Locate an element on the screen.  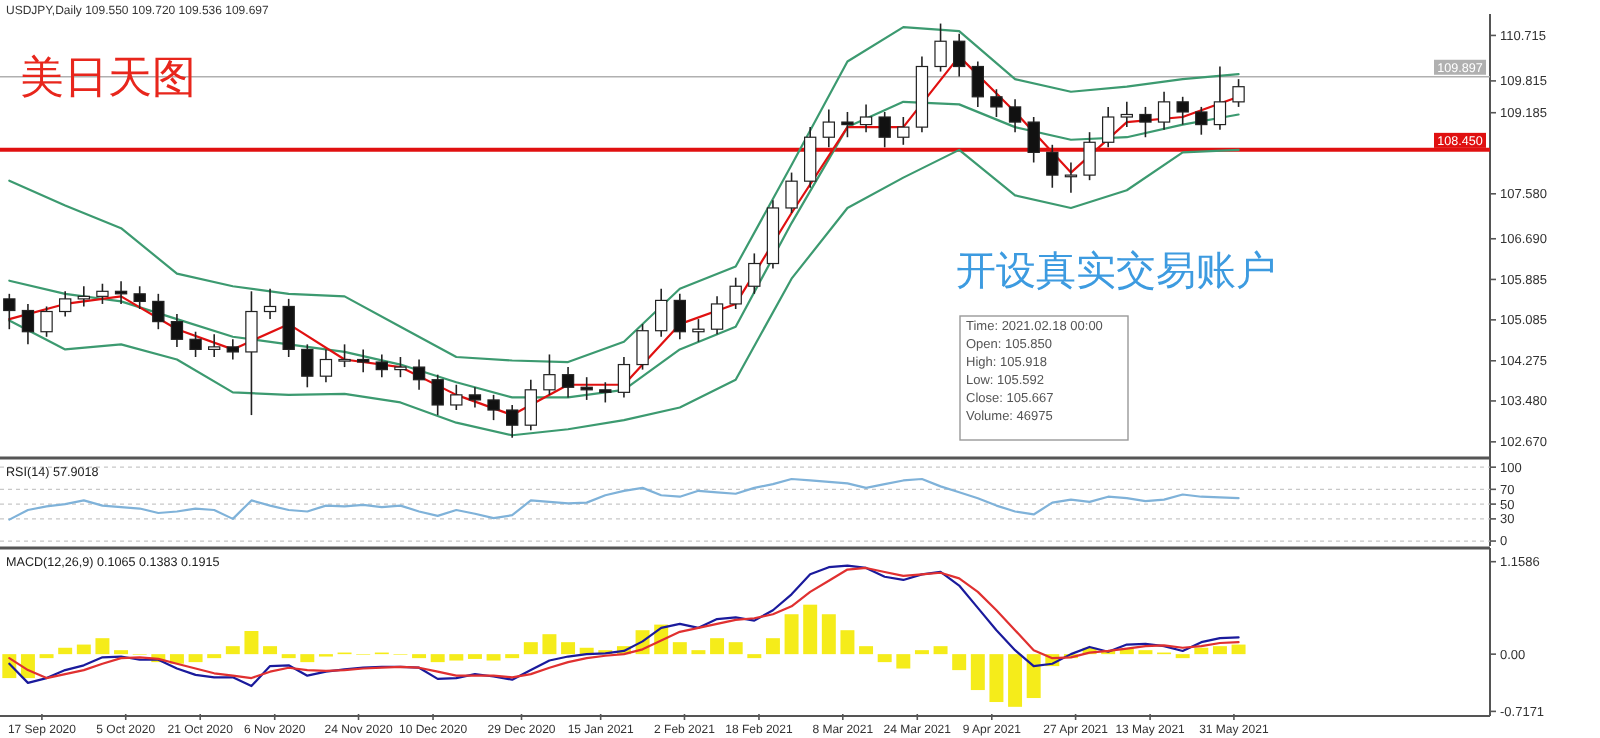
text: 美日天图 is located at coordinates (108, 77).